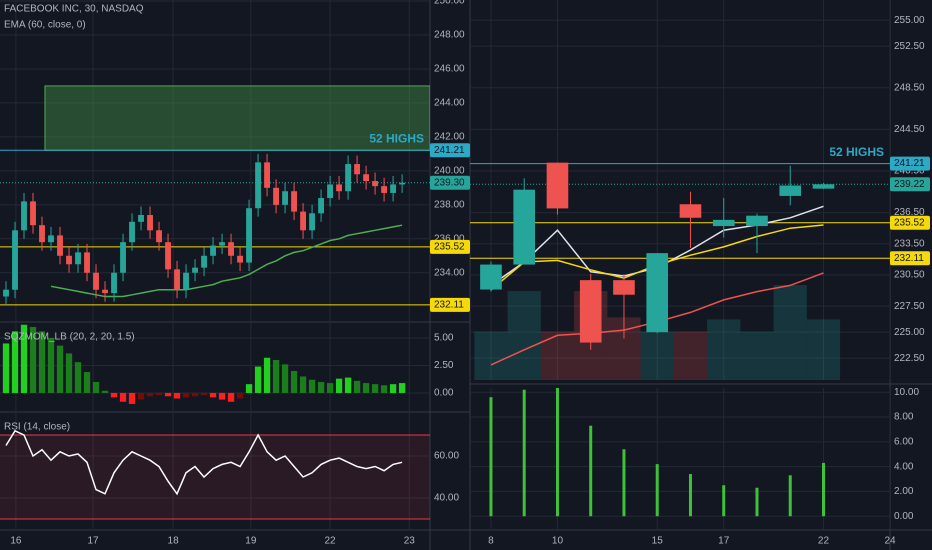 Image resolution: width=932 pixels, height=550 pixels. Describe the element at coordinates (74, 9) in the screenshot. I see `panel-title: FACEBOOK INC, 30, NASDAQ` at that location.